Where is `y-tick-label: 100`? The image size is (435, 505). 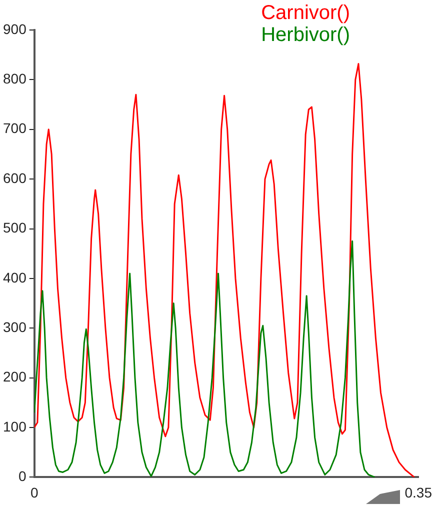 y-tick-label: 100 is located at coordinates (15, 426).